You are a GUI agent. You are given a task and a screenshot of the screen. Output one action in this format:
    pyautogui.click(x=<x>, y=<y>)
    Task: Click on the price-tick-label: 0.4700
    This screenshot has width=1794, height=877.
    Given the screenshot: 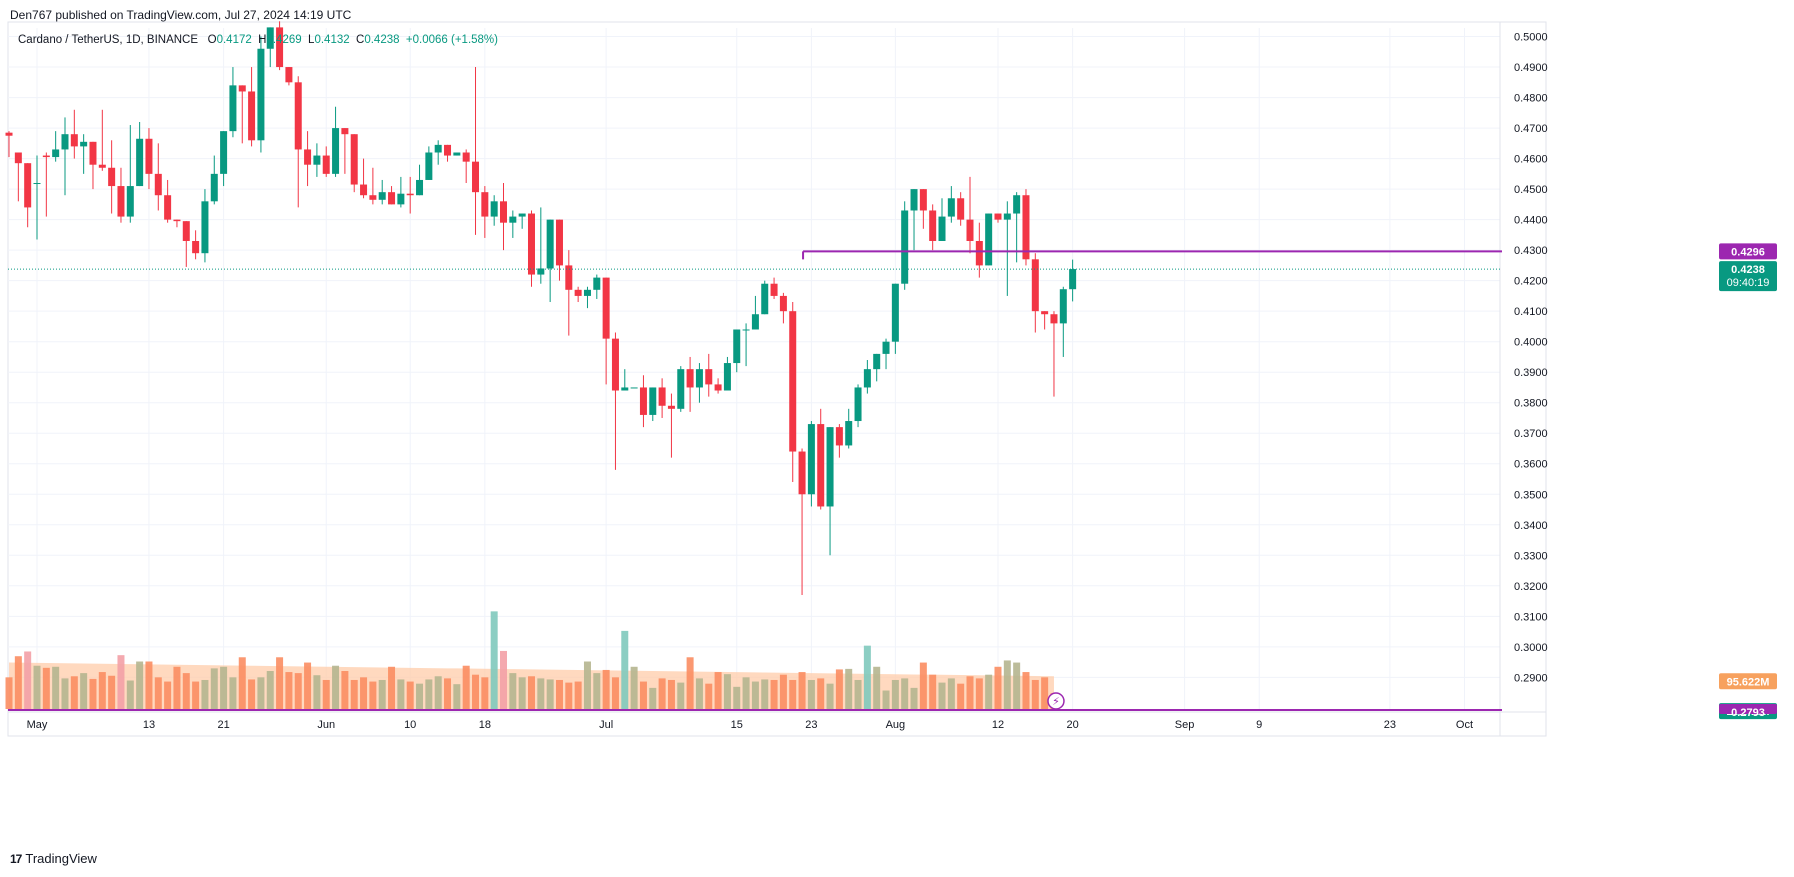 What is the action you would take?
    pyautogui.click(x=1531, y=129)
    